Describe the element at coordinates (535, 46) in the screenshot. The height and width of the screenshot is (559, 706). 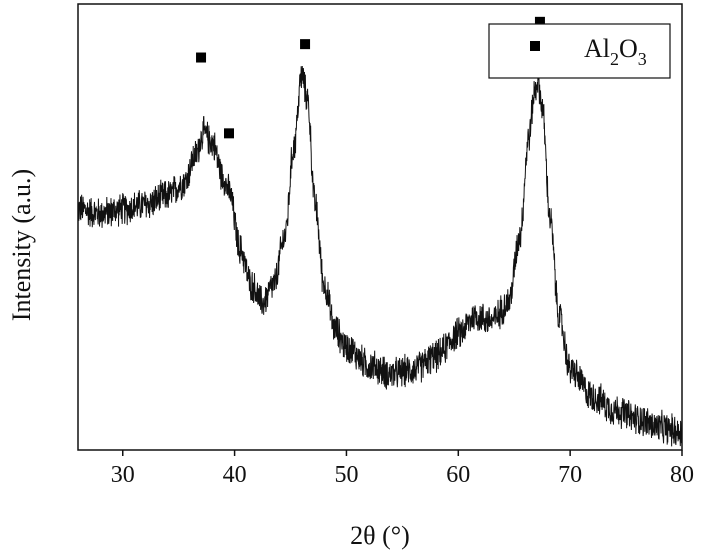
I see `legend-marker-square` at that location.